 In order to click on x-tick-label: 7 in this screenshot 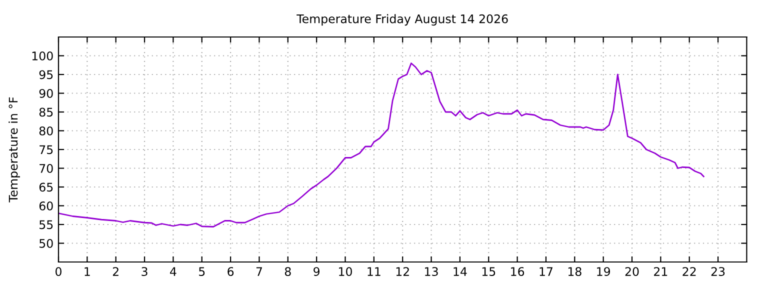, I will do `click(259, 271)`.